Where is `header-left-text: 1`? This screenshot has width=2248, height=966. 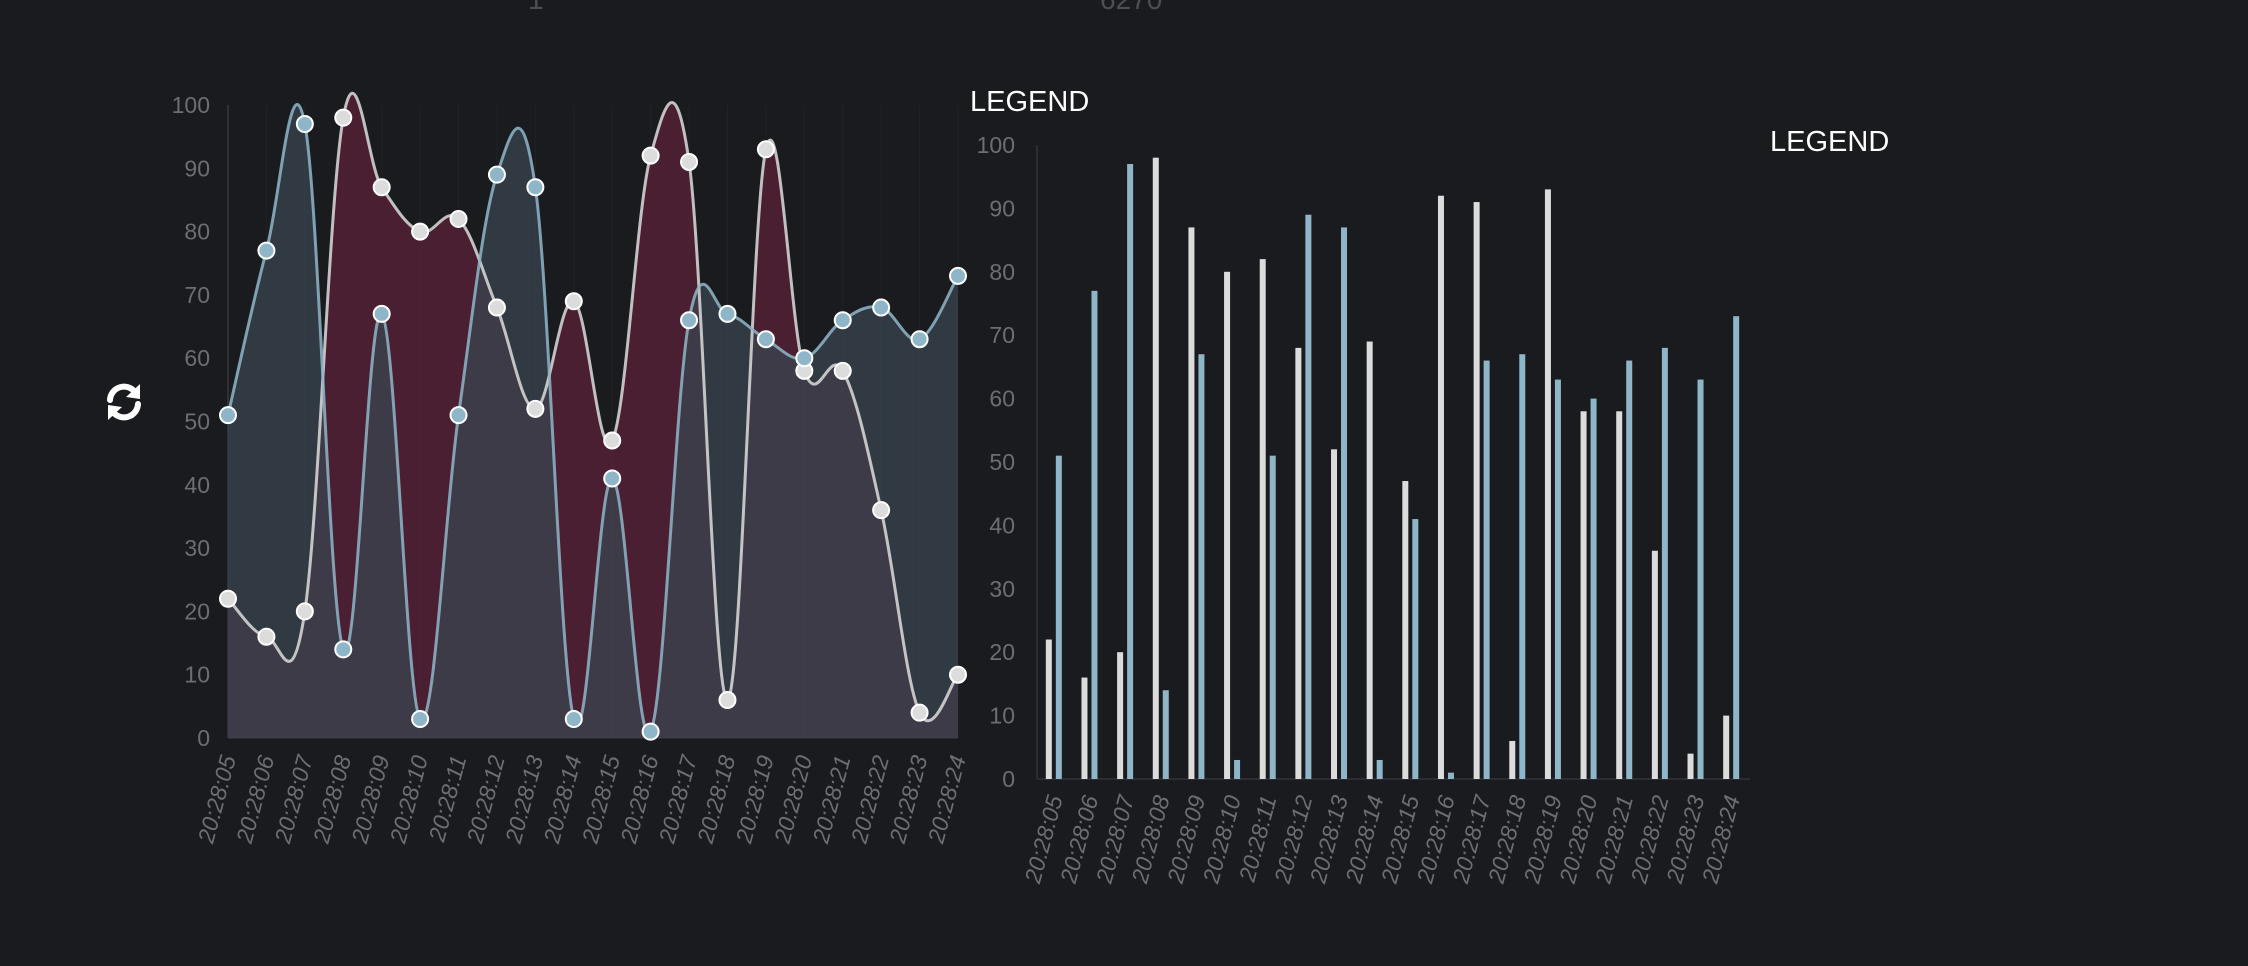 header-left-text: 1 is located at coordinates (536, 8).